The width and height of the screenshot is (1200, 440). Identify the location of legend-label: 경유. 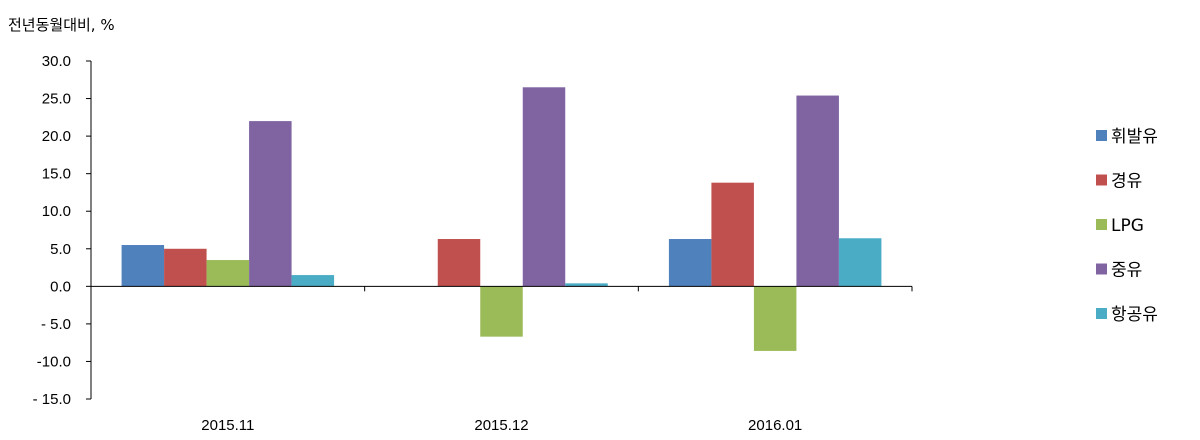
(1126, 182).